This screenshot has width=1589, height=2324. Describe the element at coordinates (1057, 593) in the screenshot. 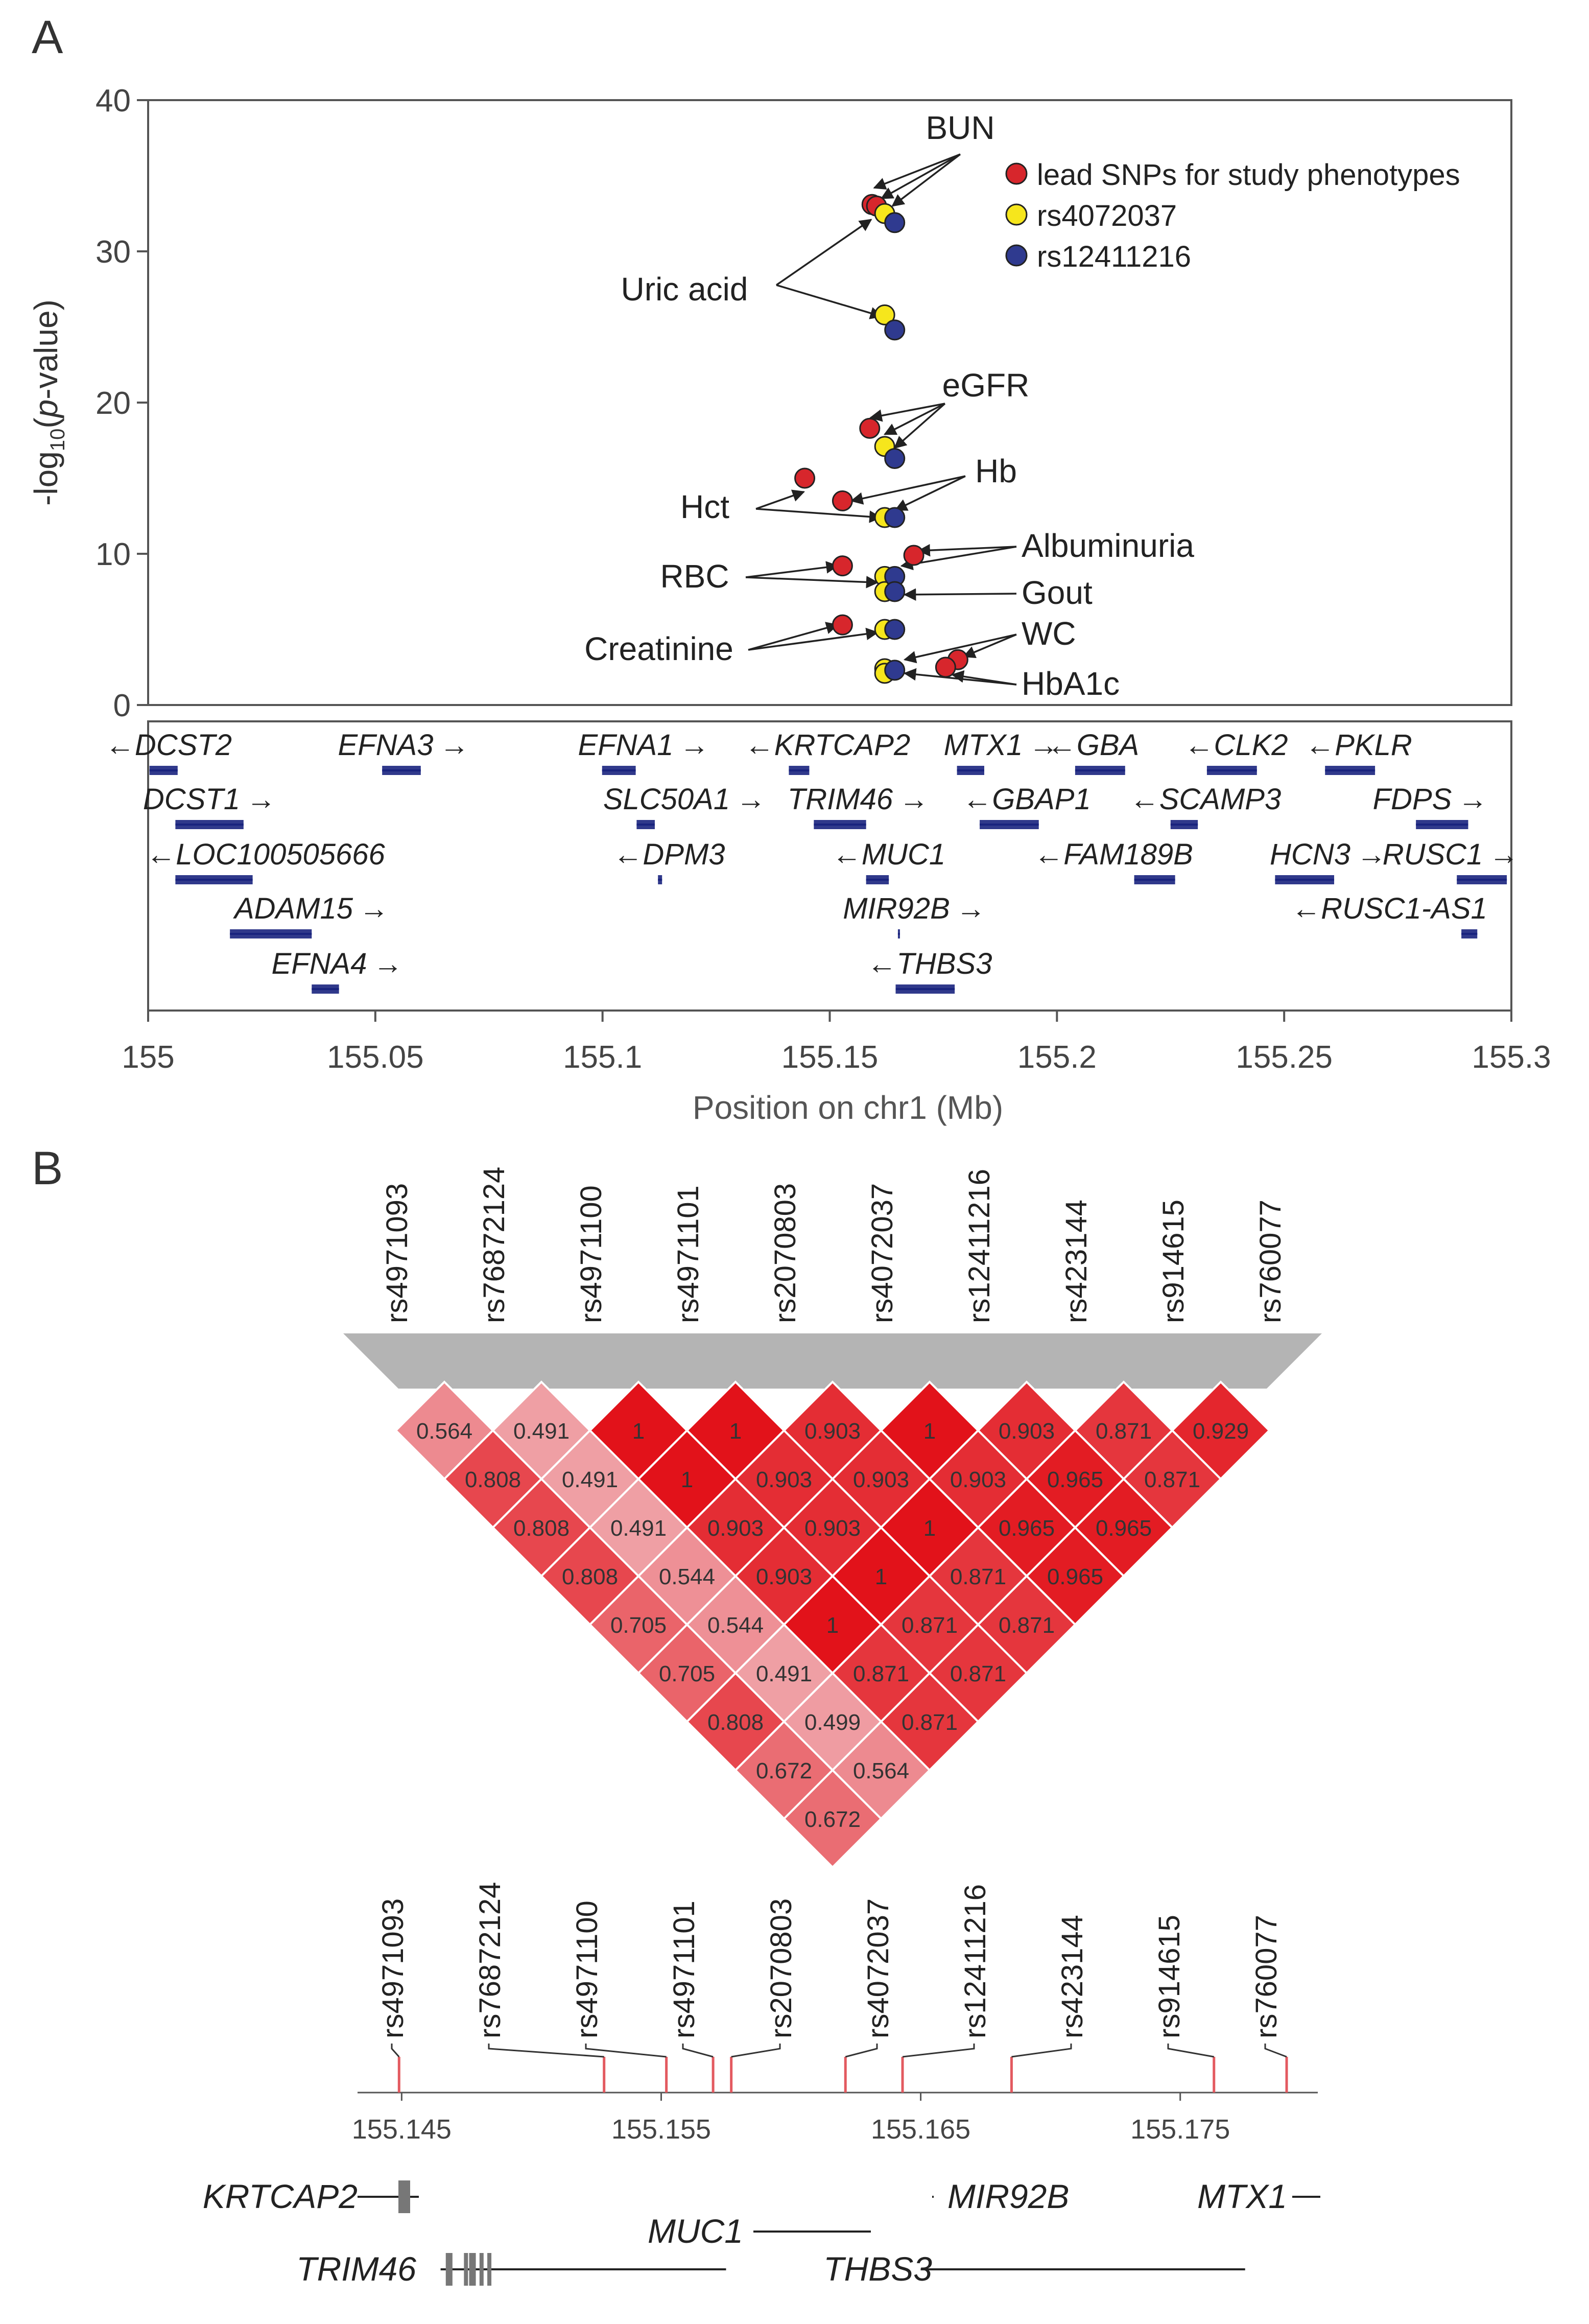

I see `annotation-label: Gout` at that location.